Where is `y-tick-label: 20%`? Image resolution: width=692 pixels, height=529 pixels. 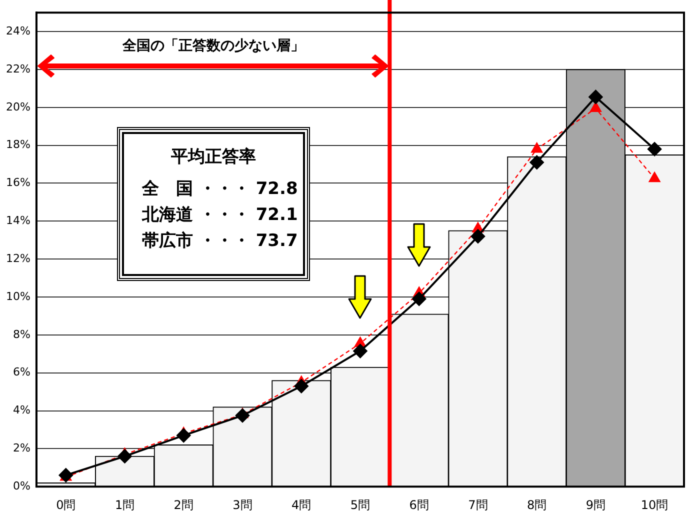
y-tick-label: 20% is located at coordinates (18, 107).